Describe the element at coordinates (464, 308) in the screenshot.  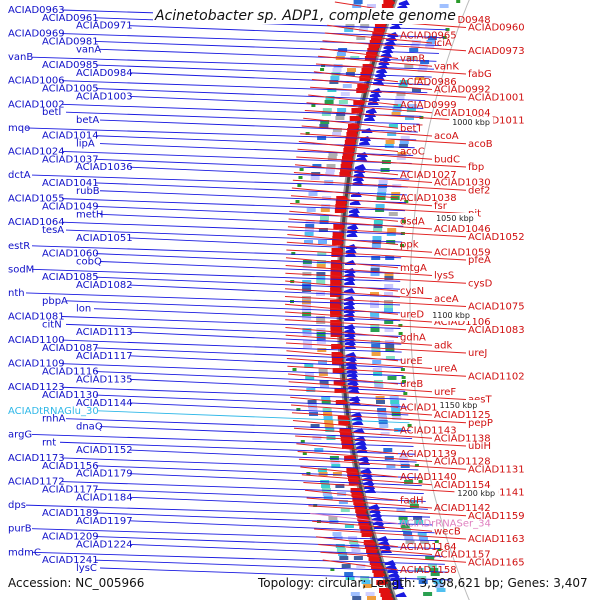
I see `kbp-scale-labels: 1000 kbp 1050 kbp 1100 kbp 1150 kbp 1200 kbp` at that location.